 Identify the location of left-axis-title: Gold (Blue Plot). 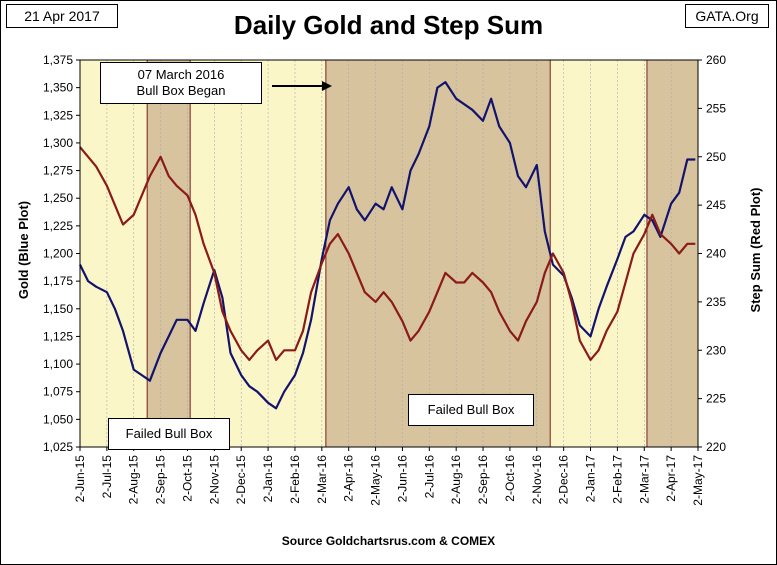
(23, 250).